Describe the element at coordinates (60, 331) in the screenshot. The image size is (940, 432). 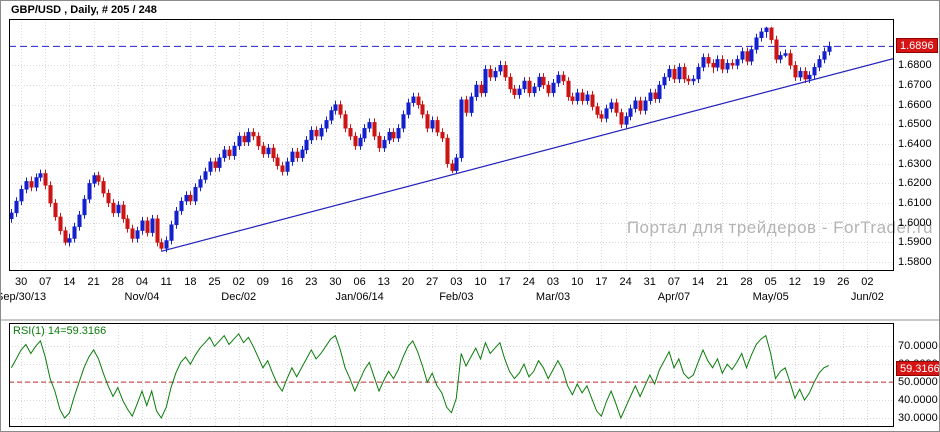
I see `rsi-indicator-label: RSI(1) 14=59.3166` at that location.